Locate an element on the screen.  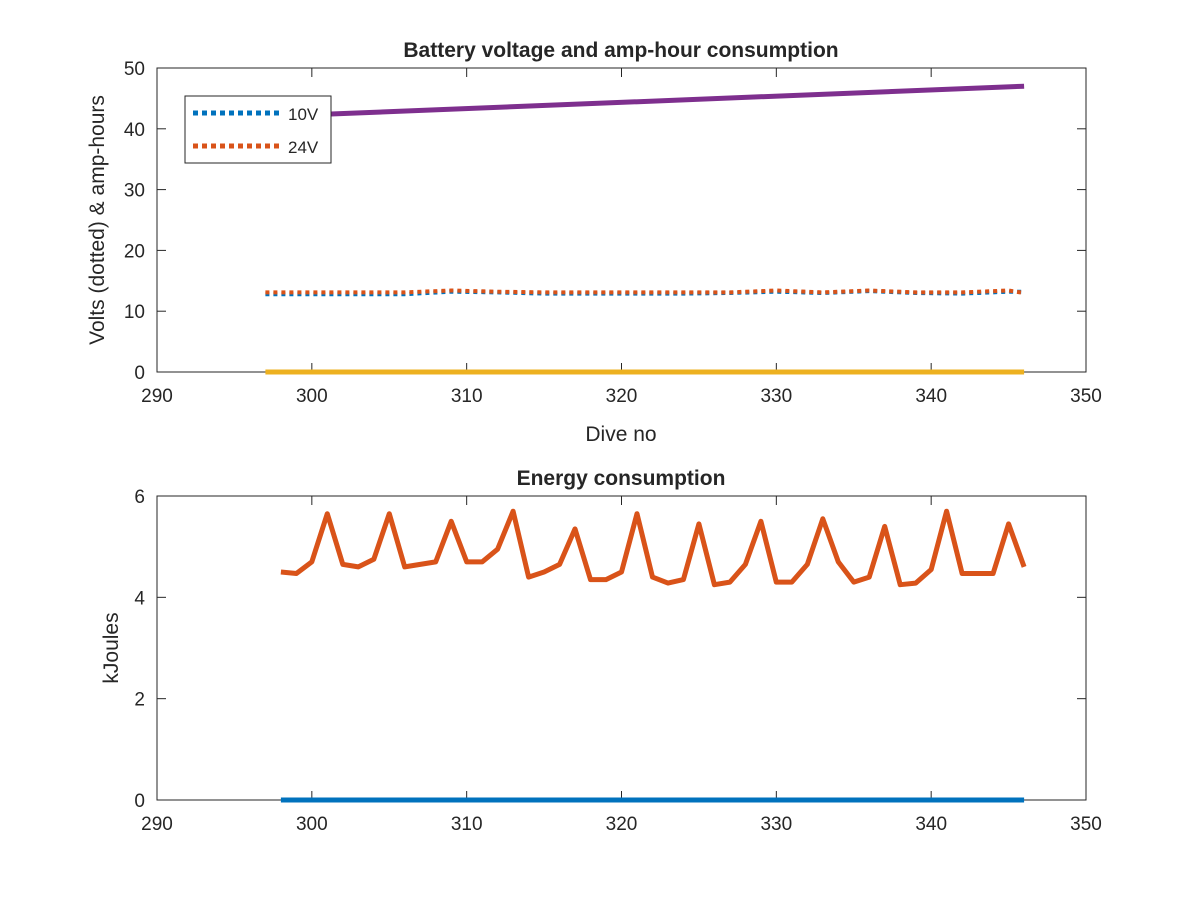
battery-x-tick-label: 310 is located at coordinates (467, 396).